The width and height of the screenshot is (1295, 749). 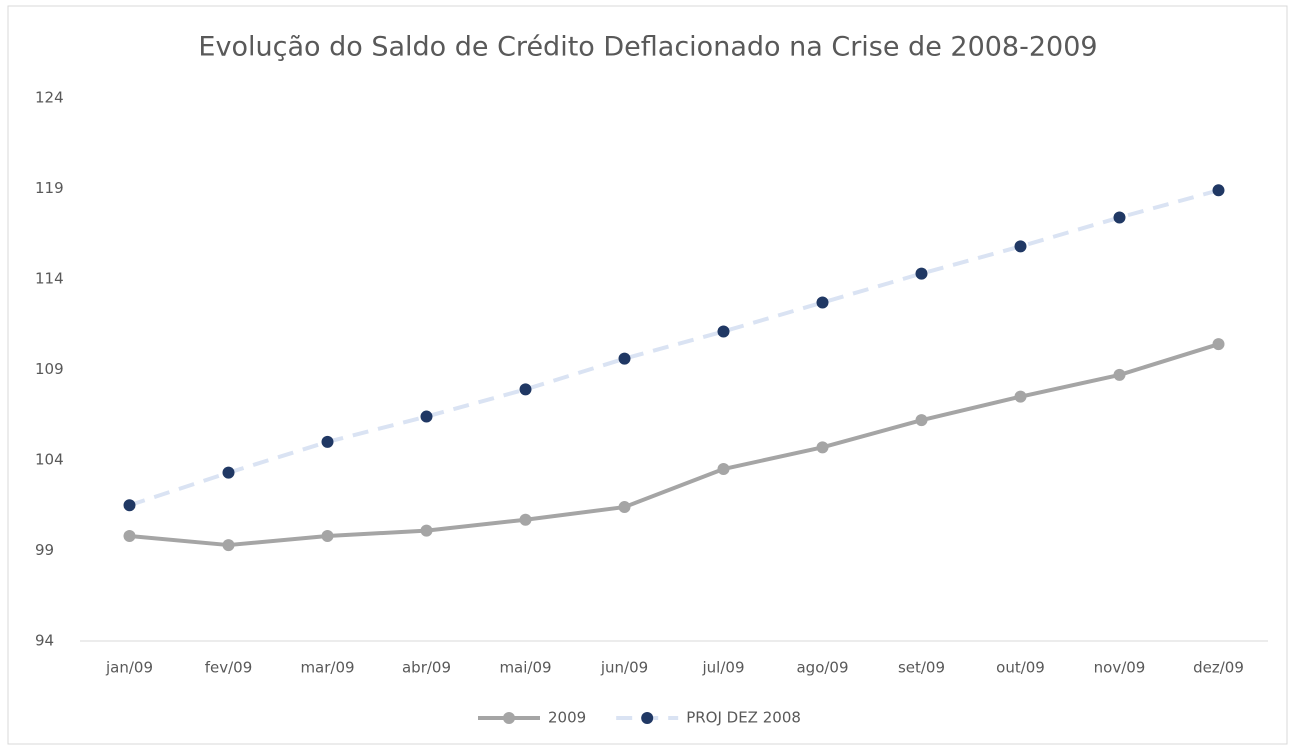 What do you see at coordinates (49, 460) in the screenshot?
I see `y-tick-label: 104` at bounding box center [49, 460].